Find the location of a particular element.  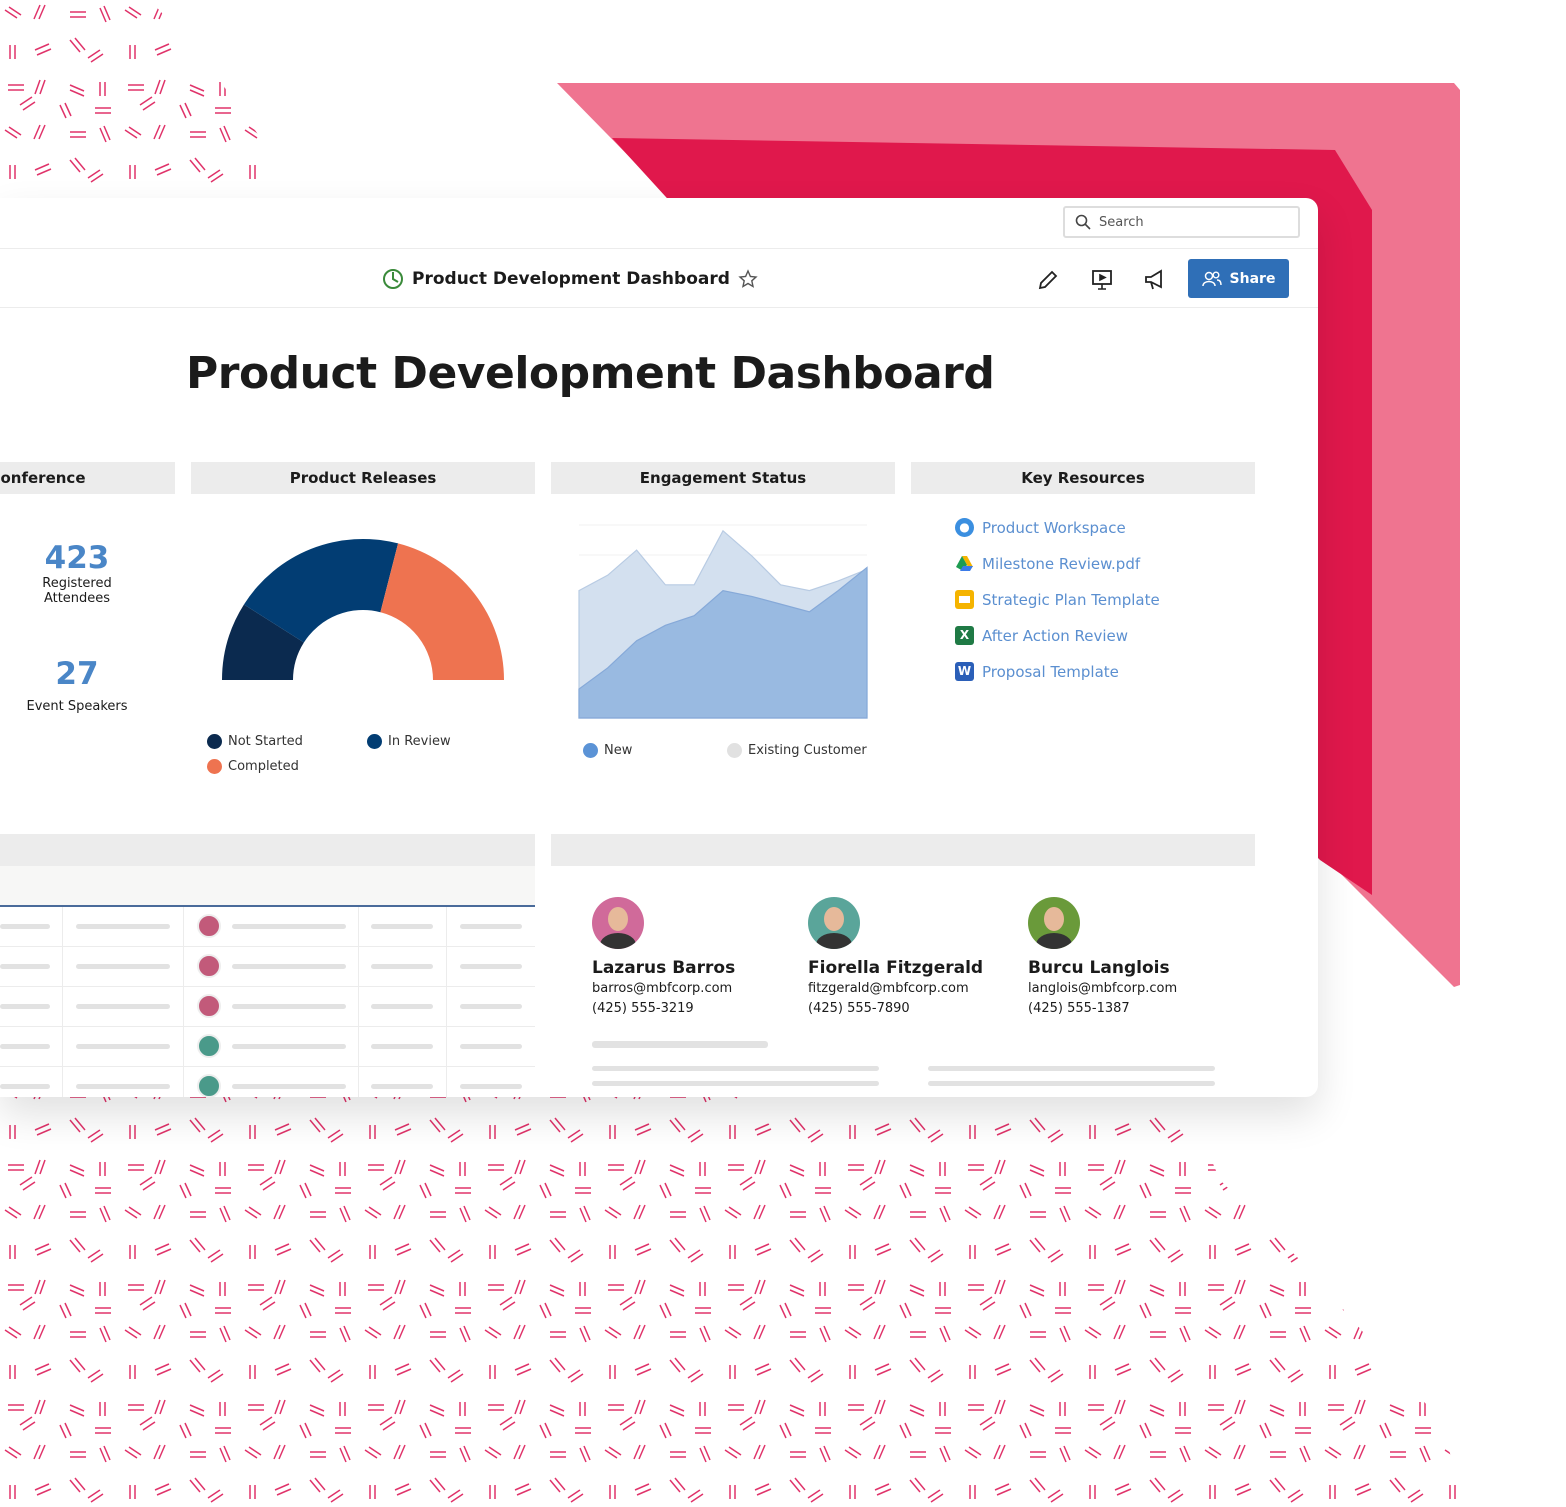

stat-label: Registered Attendees is located at coordinates (77, 591).